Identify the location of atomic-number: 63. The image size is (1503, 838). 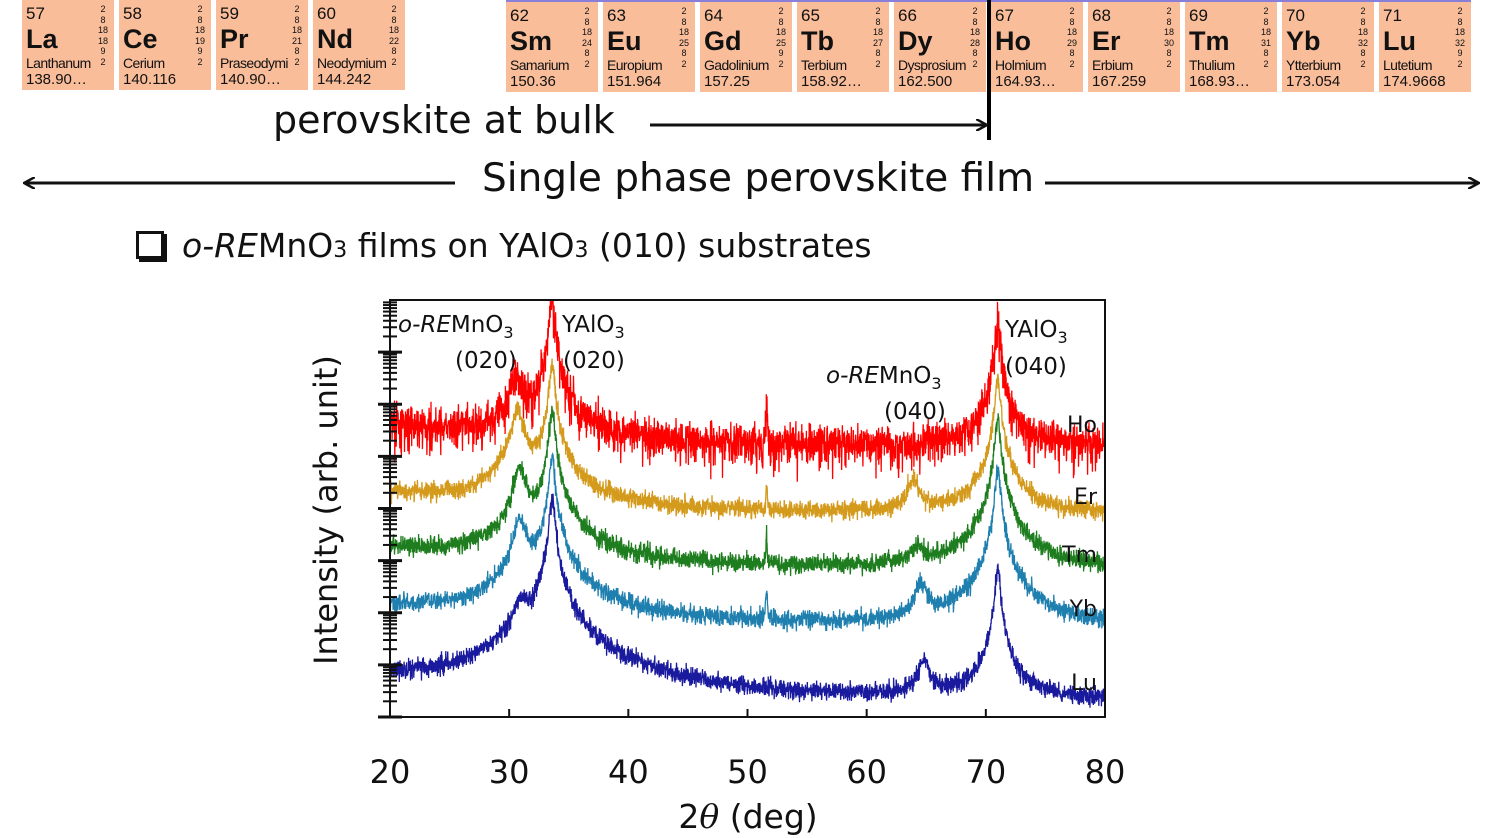
(616, 15).